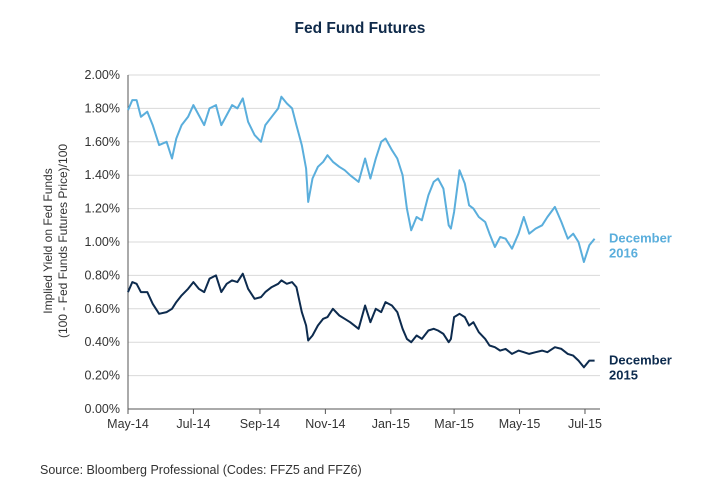 Image resolution: width=720 pixels, height=500 pixels. What do you see at coordinates (102, 242) in the screenshot?
I see `y-tick-label: 1.00%` at bounding box center [102, 242].